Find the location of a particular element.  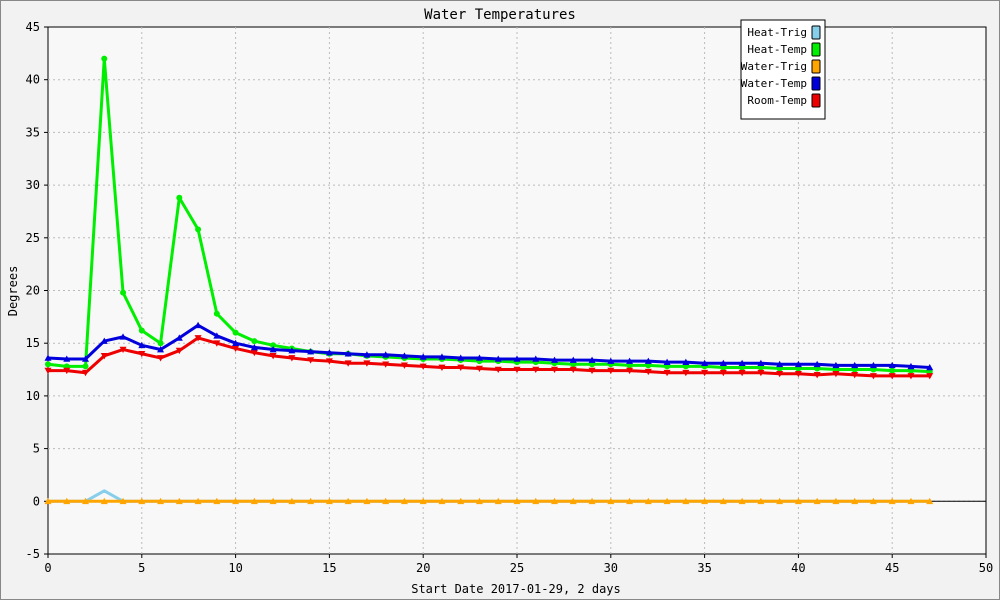

legend-label: Room-Temp is located at coordinates (777, 100).